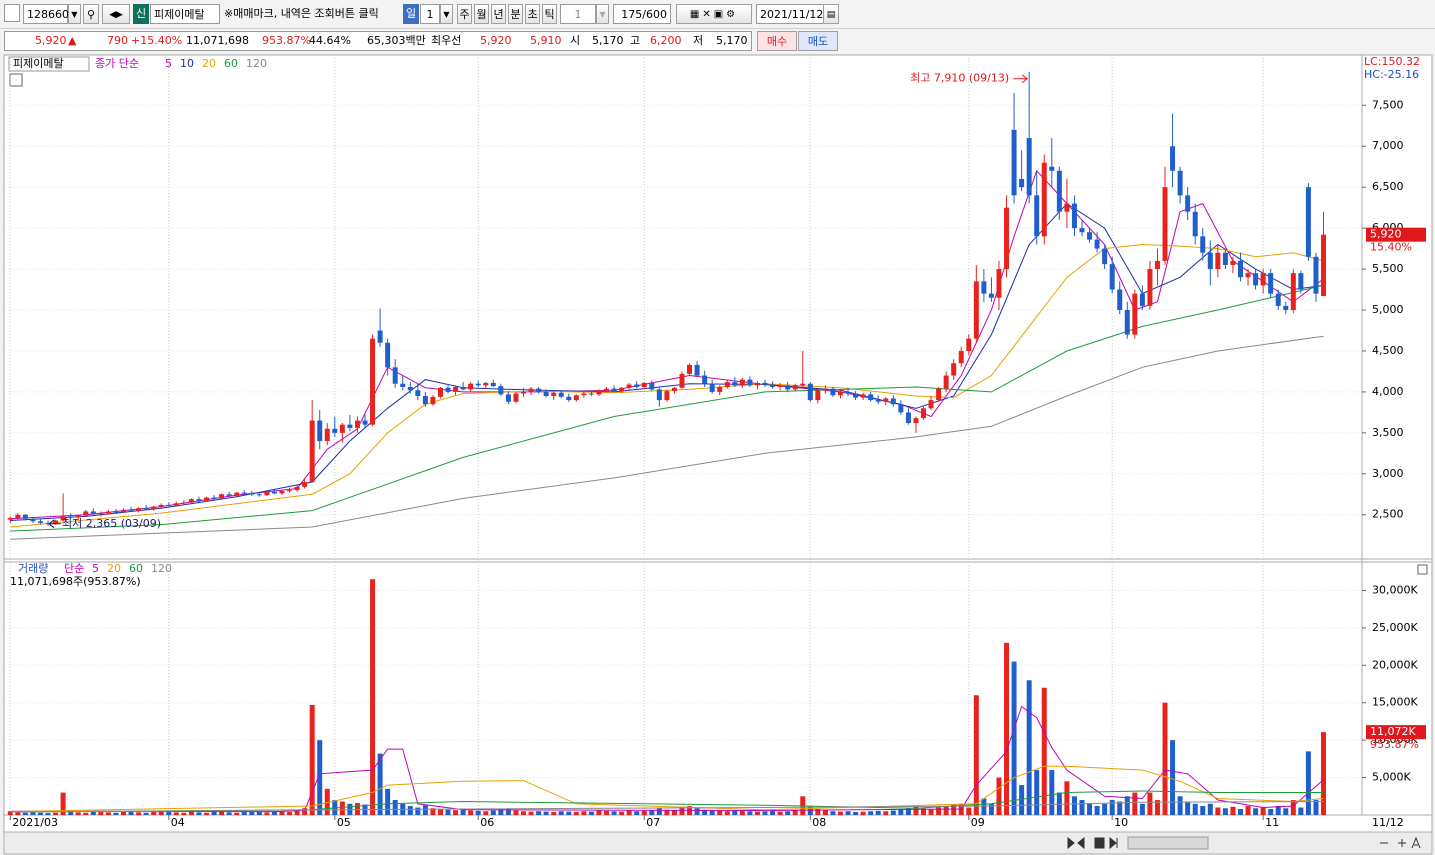 This screenshot has height=855, width=1435. Describe the element at coordinates (1400, 842) in the screenshot. I see `zoom-buttons` at that location.